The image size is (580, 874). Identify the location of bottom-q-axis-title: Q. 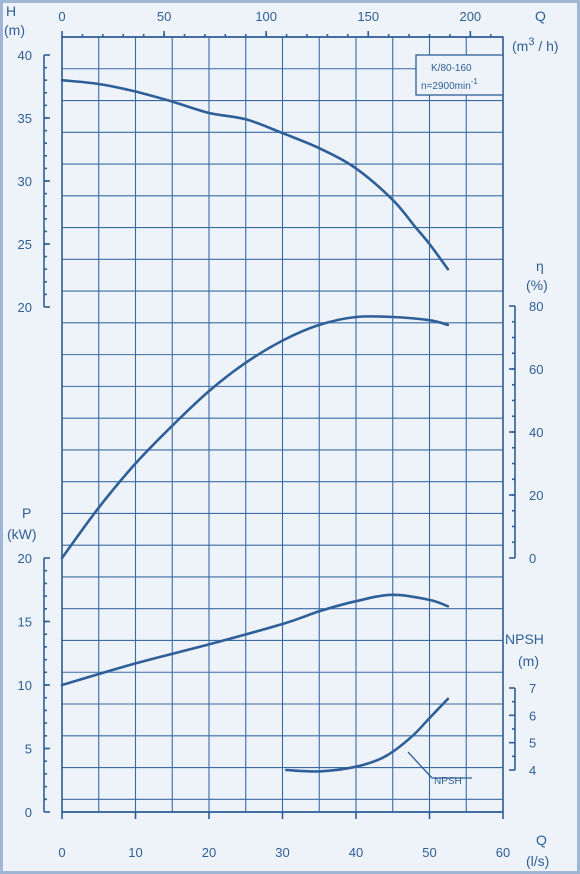
(541, 840).